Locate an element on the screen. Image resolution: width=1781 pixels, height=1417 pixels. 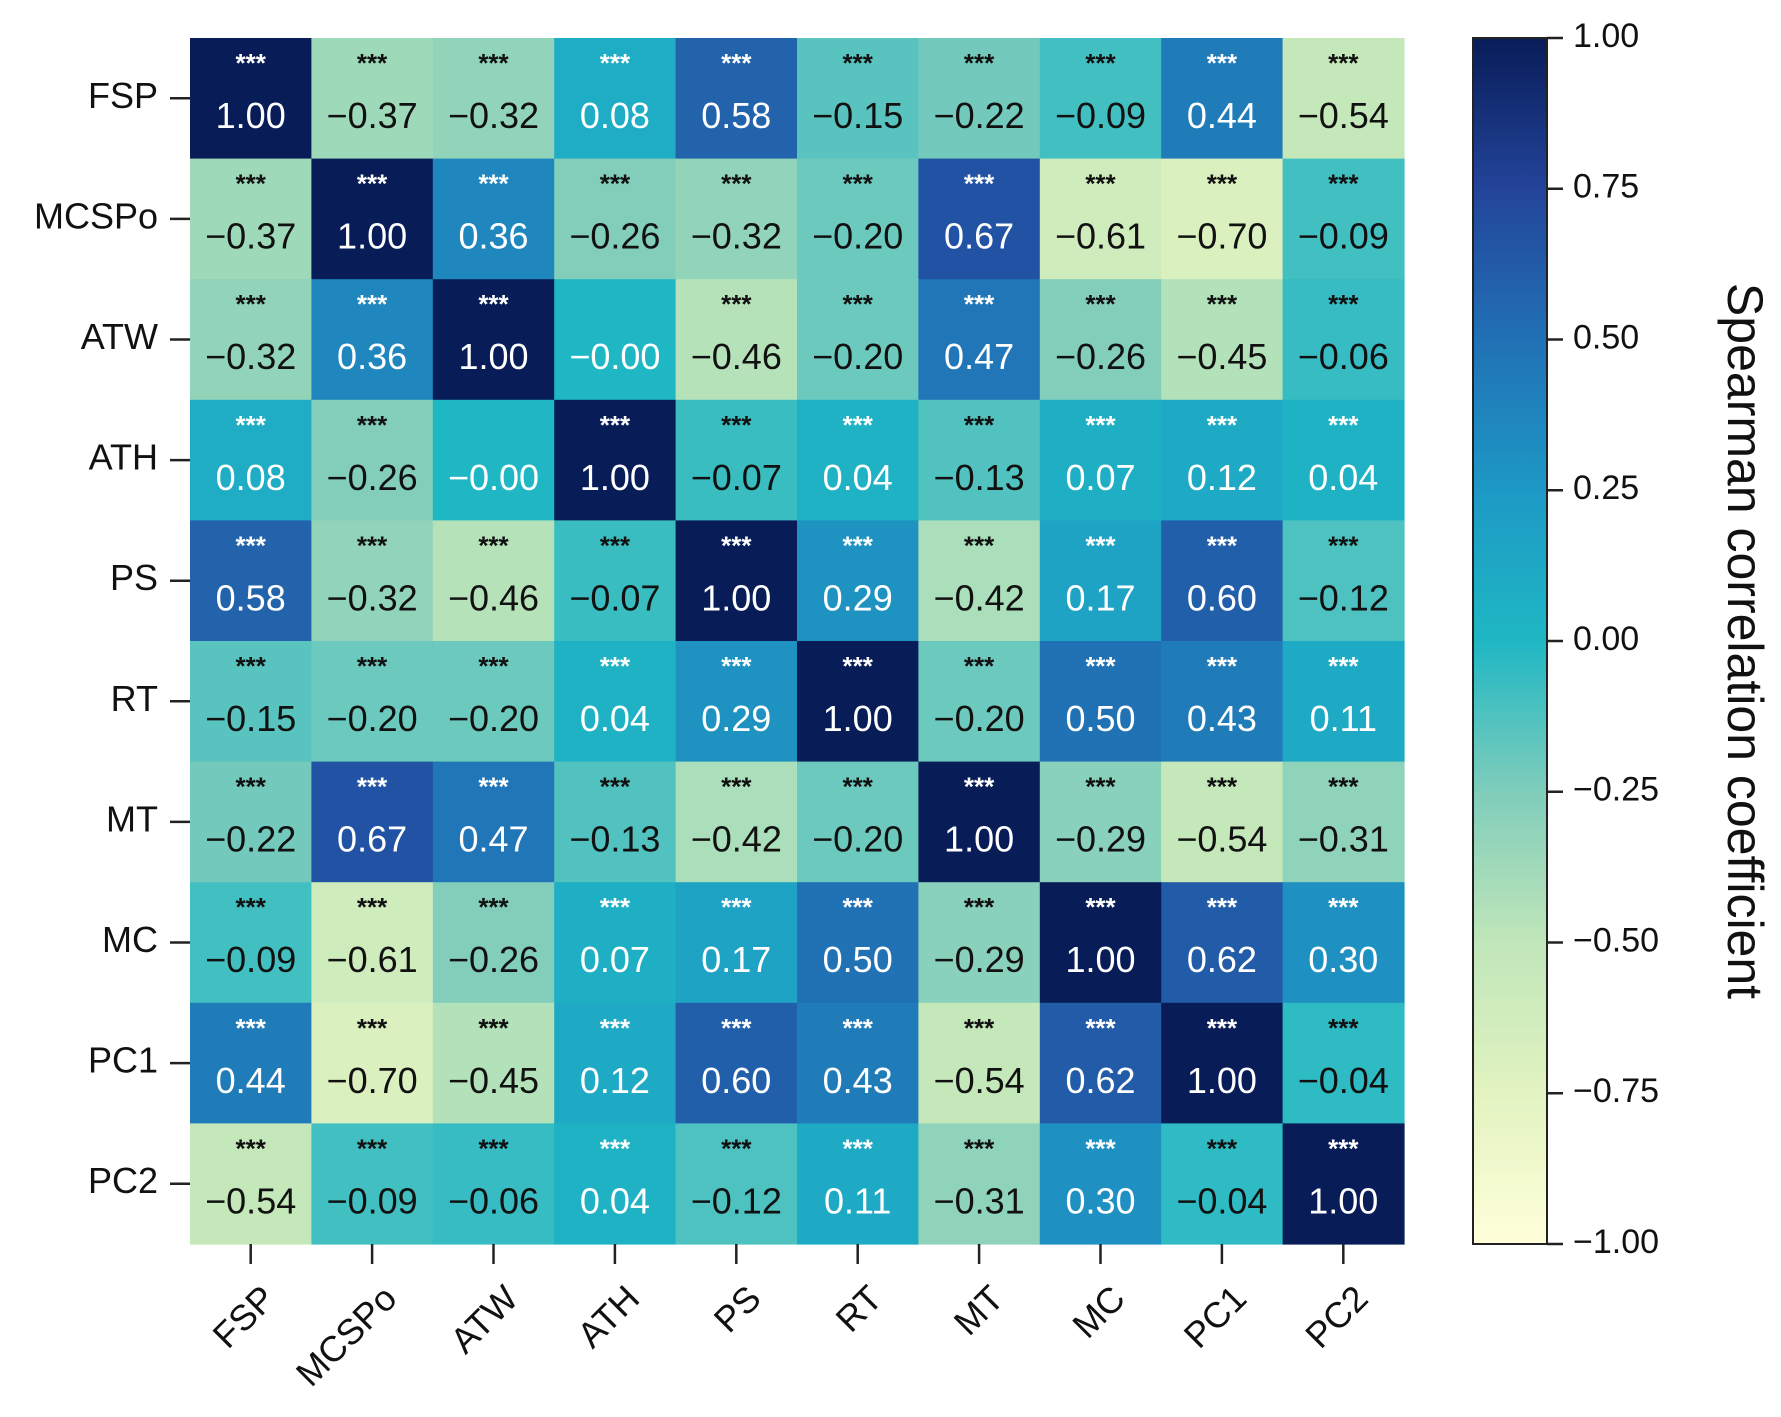
colorbar-label: Spearman correlation coefficient is located at coordinates (1745, 641).